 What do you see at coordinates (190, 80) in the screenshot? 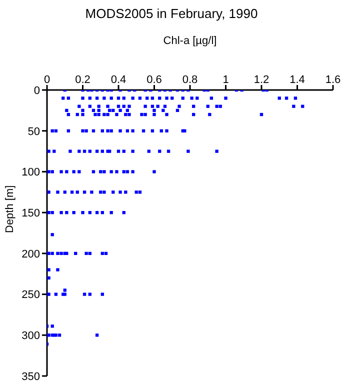
I see `x-tick-label: 0.8` at bounding box center [190, 80].